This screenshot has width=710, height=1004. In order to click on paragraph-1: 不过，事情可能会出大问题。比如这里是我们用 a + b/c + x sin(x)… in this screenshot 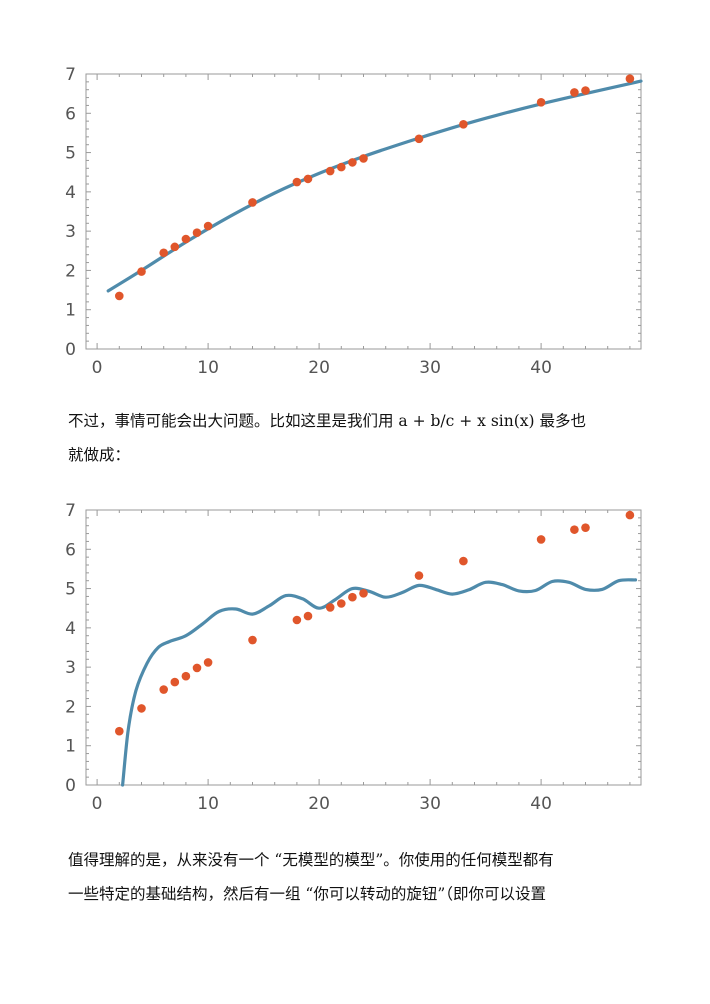, I will do `click(356, 438)`.